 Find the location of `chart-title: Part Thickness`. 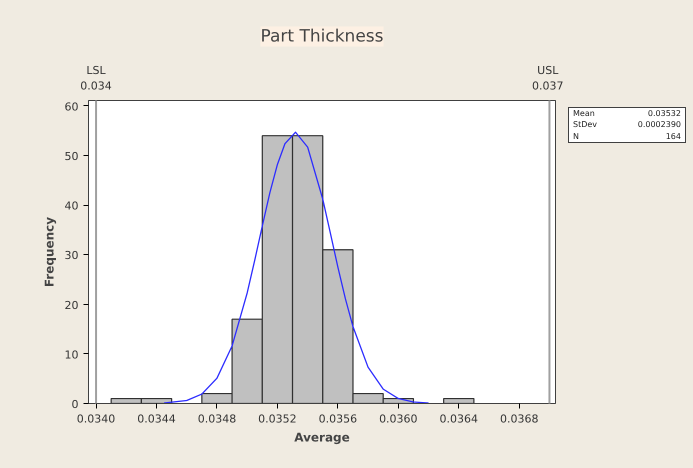

chart-title: Part Thickness is located at coordinates (322, 36).